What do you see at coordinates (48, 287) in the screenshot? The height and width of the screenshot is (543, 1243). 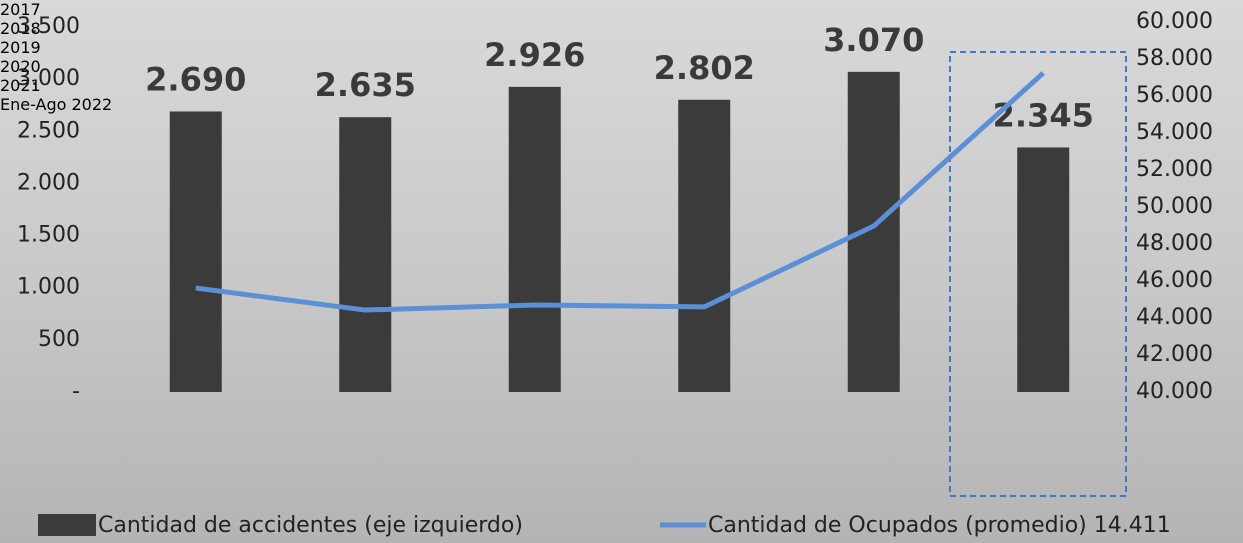 I see `y-tick-label: 1.000` at bounding box center [48, 287].